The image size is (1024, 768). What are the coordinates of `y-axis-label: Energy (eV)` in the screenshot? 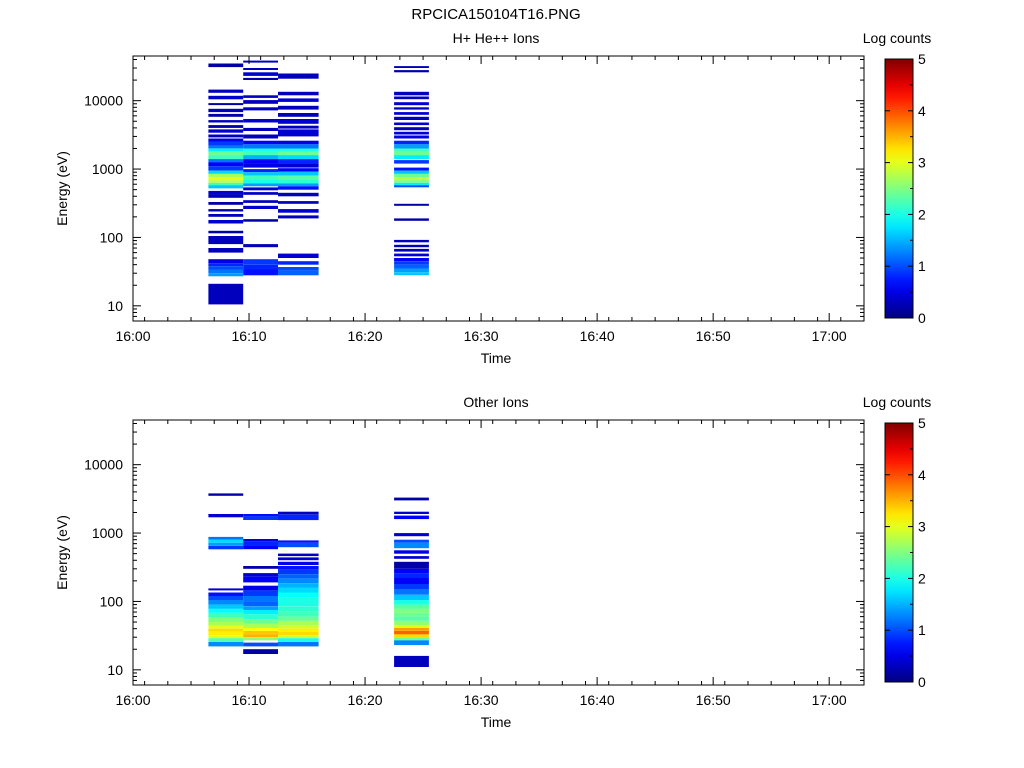 It's located at (62, 188).